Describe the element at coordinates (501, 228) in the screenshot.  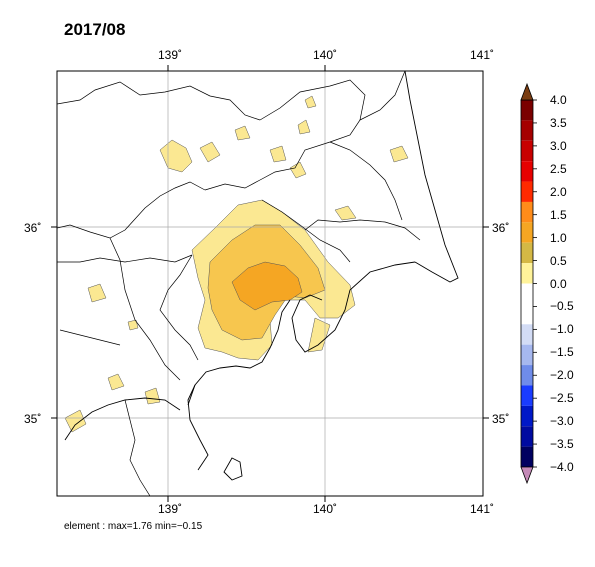
I see `lat-tick-right-36: 36˚` at that location.